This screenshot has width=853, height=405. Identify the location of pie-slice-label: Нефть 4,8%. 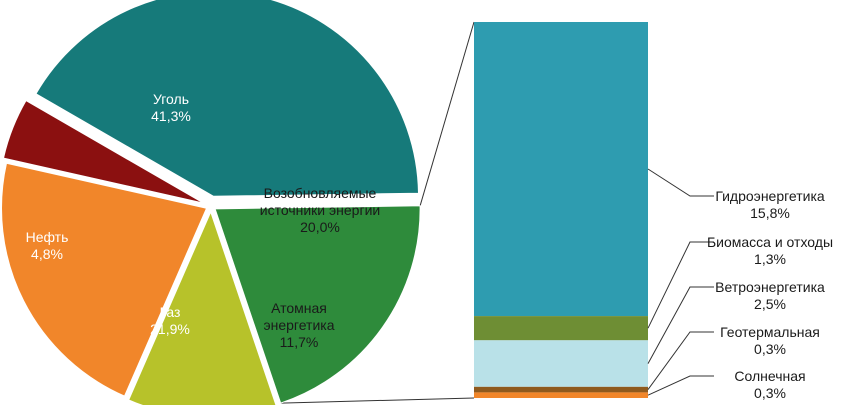
(47, 245).